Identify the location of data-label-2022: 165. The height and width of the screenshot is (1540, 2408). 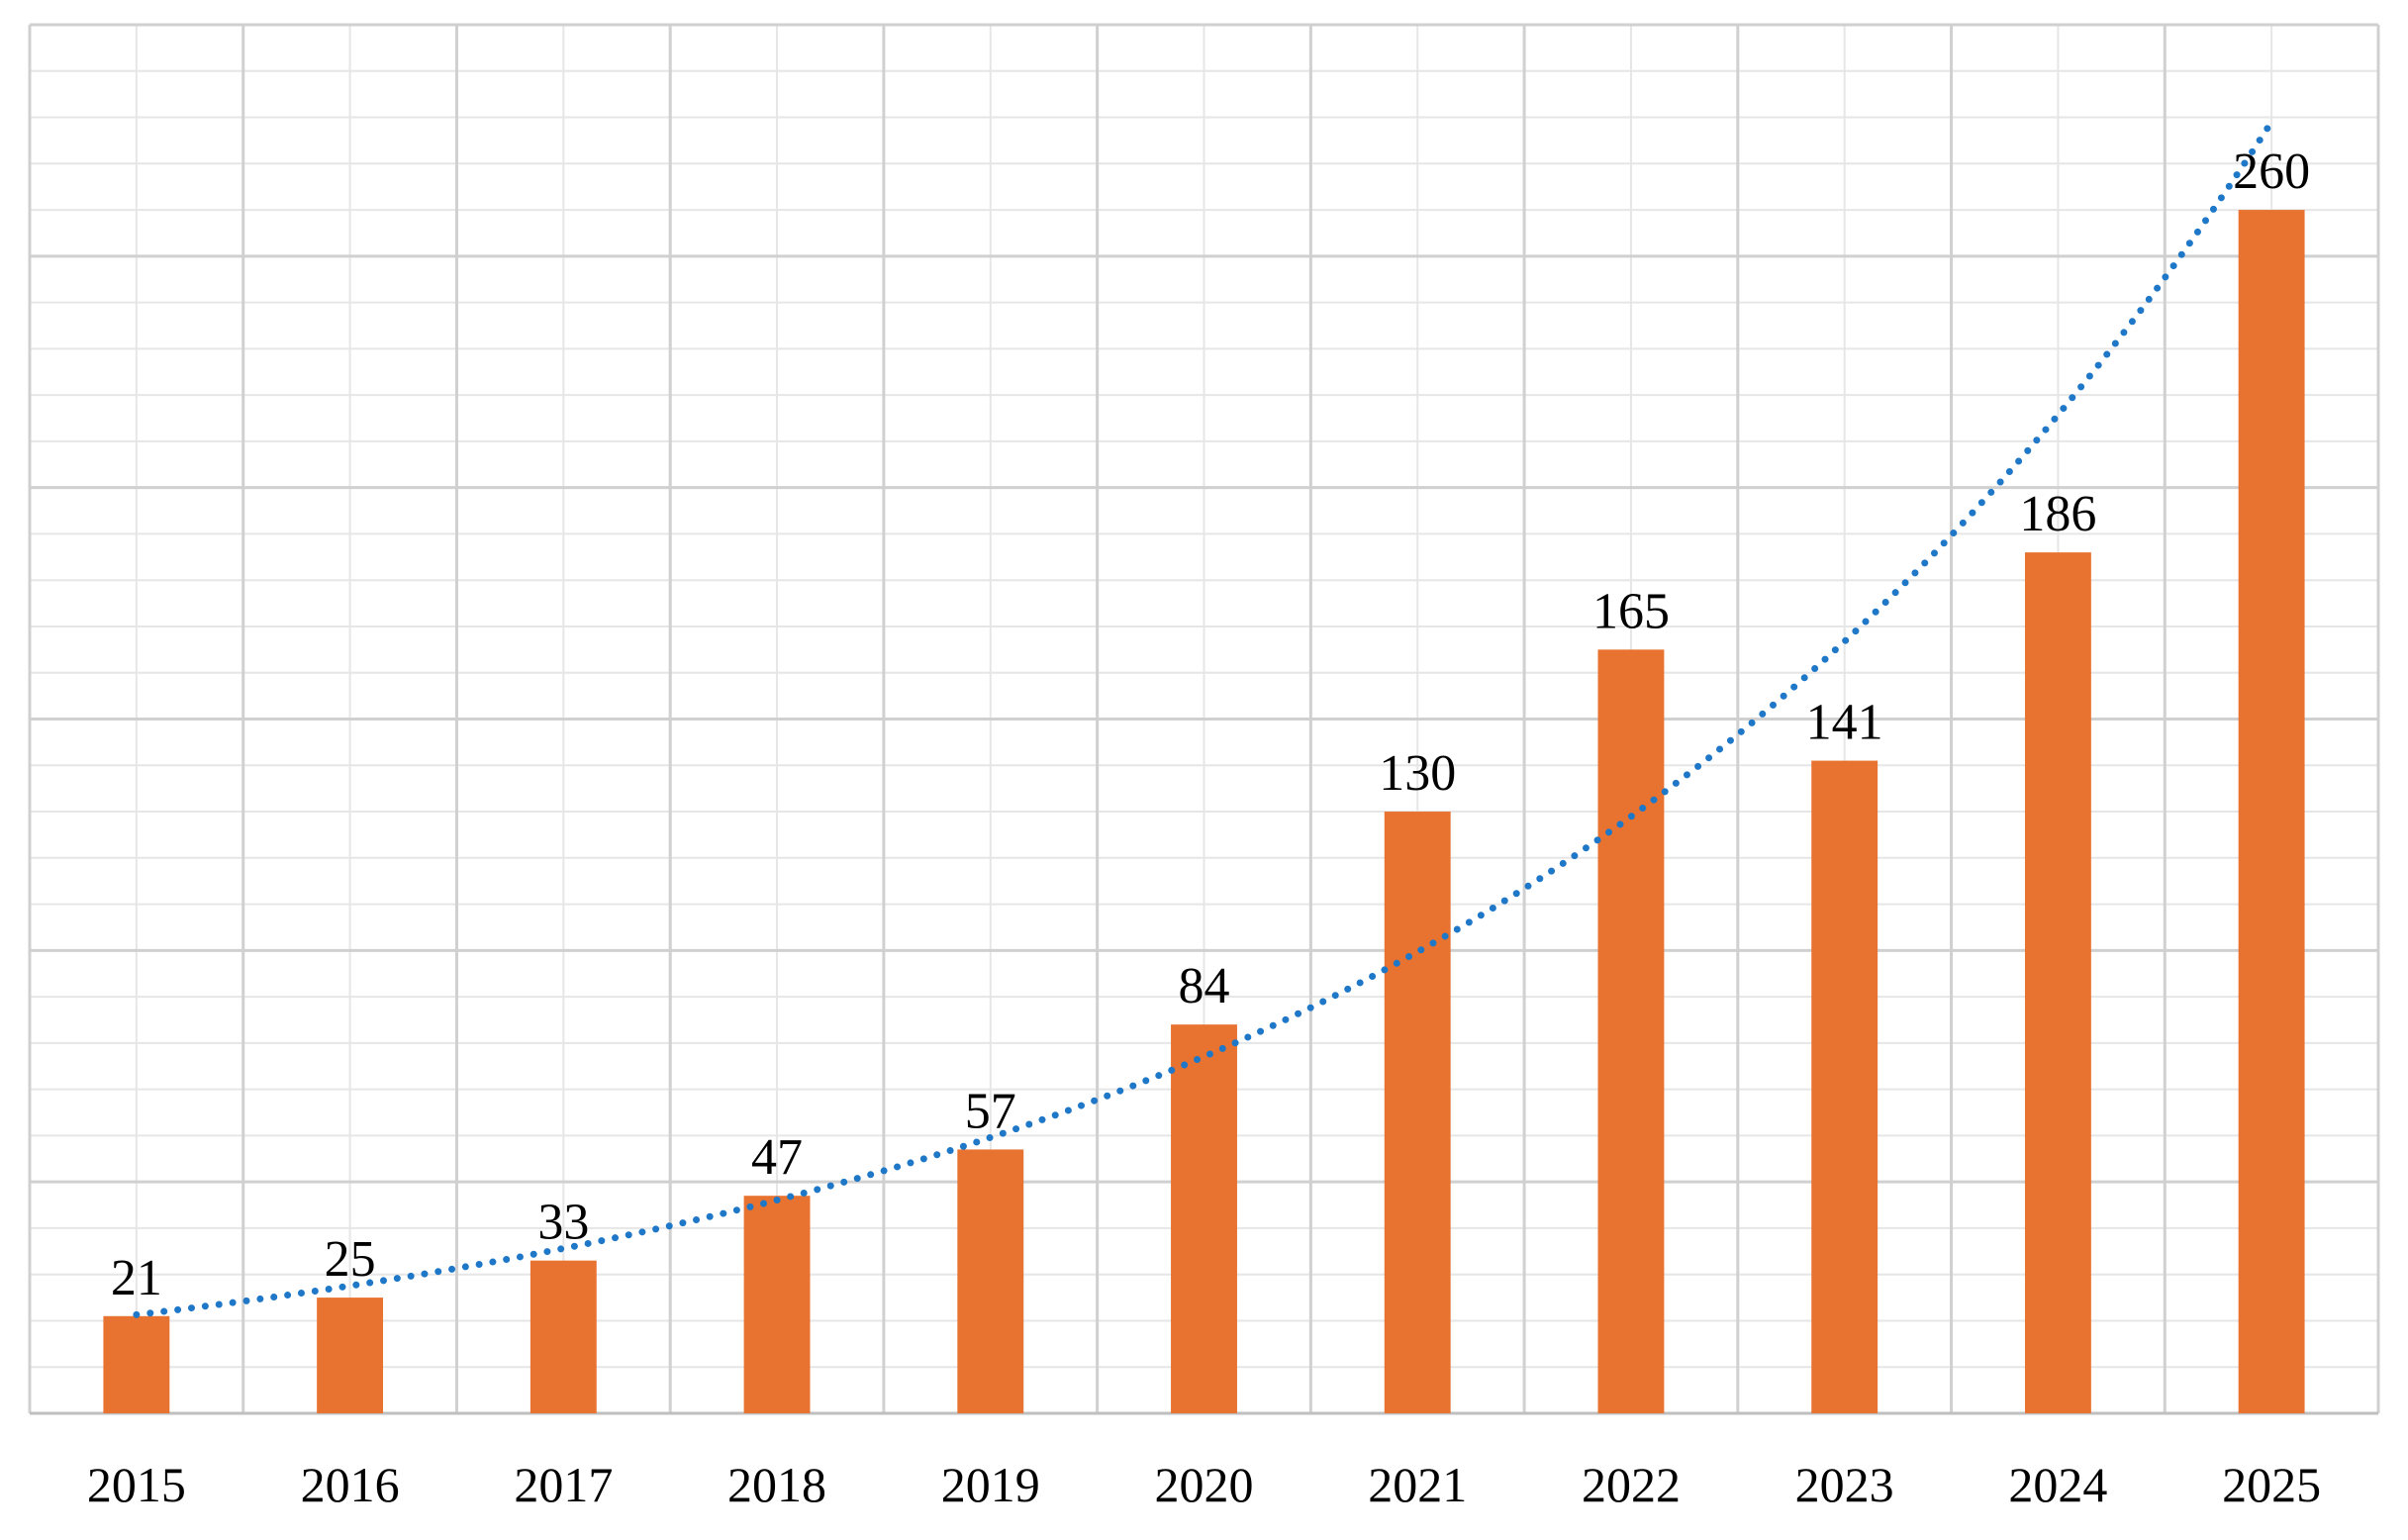
(1631, 611).